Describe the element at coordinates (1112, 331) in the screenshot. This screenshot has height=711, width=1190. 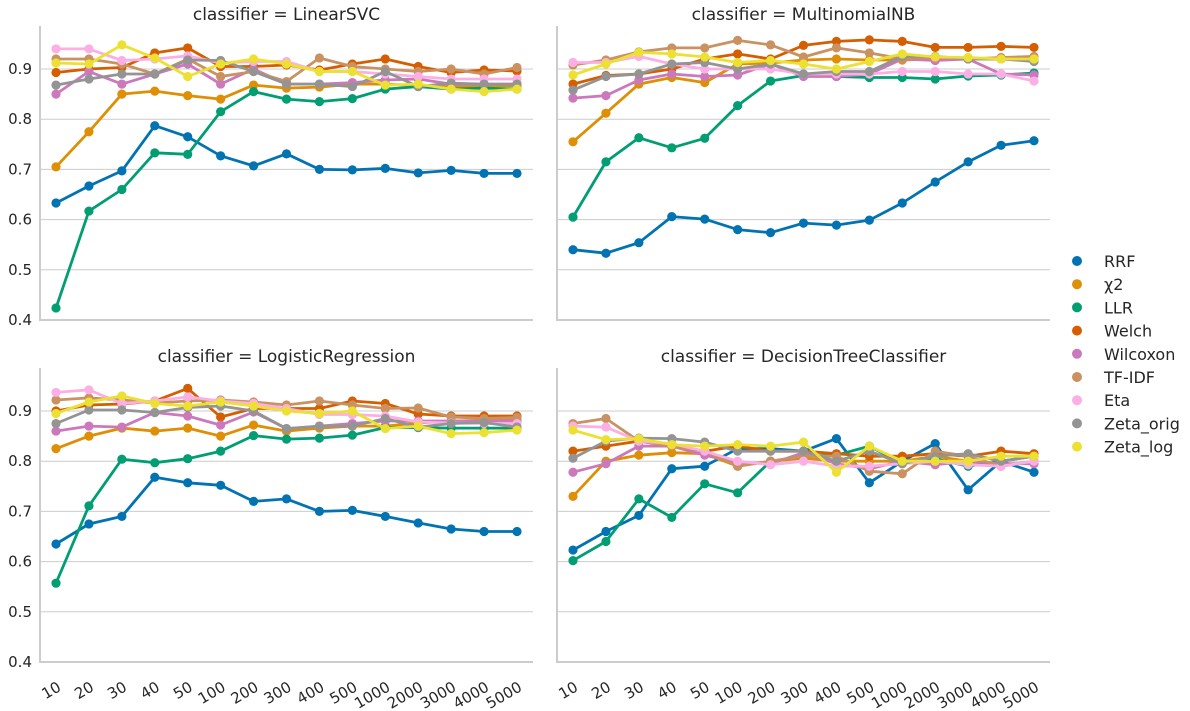
I see `legend-item: Welch` at that location.